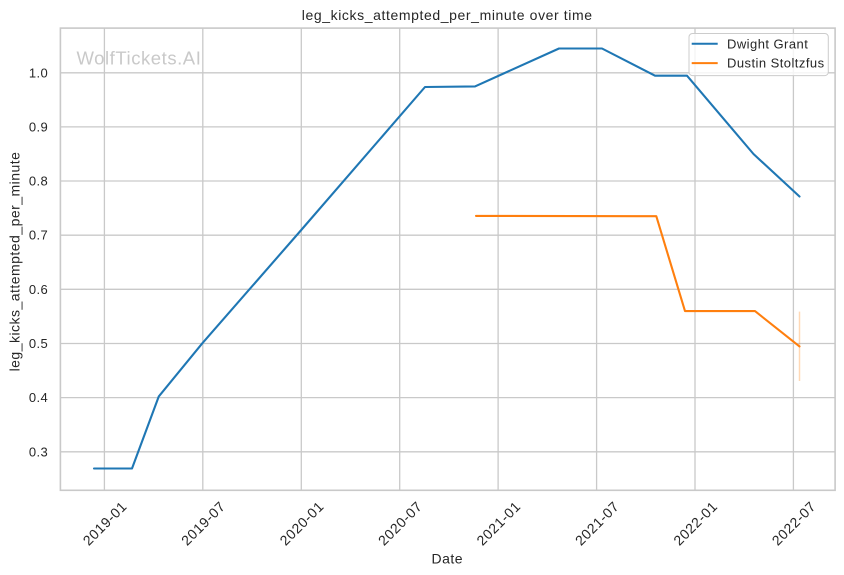  I want to click on svg-text: Dwight Grant, so click(767, 43).